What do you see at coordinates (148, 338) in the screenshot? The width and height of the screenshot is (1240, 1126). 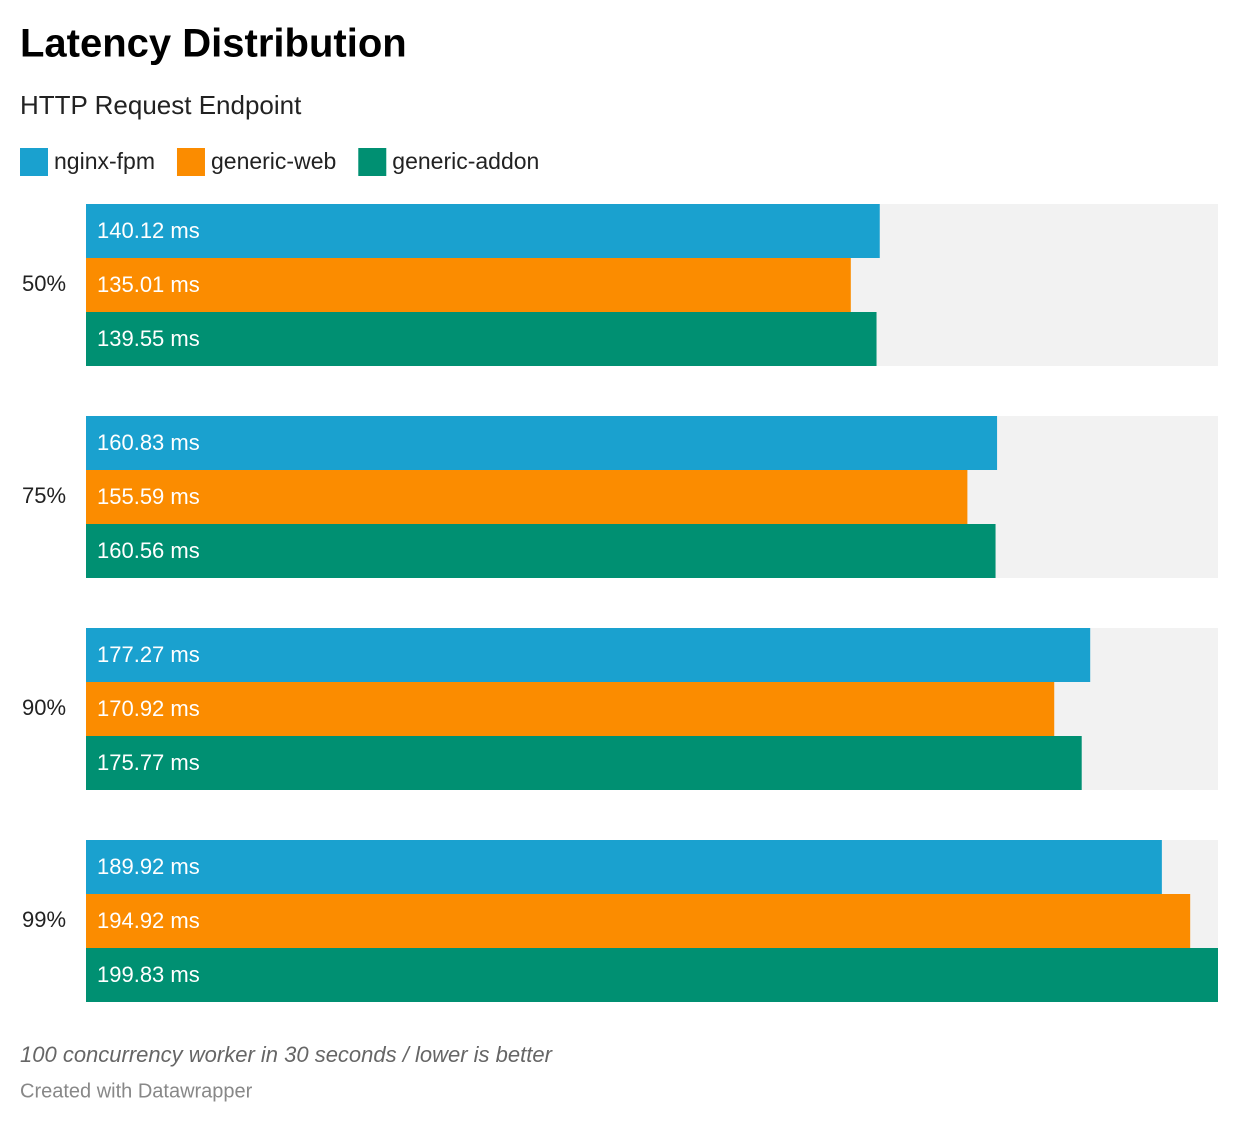 I see `value-label: 139.55 ms` at bounding box center [148, 338].